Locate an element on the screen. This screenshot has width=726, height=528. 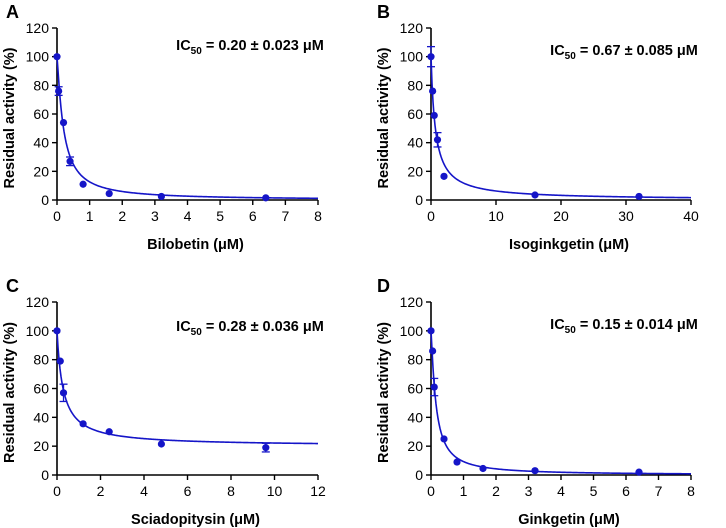
x-tick-label: 40 is located at coordinates (691, 216).